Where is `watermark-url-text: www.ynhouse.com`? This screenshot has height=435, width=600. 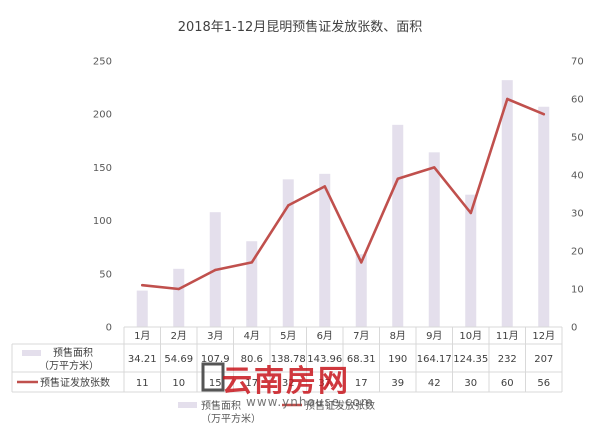
watermark-url-text: www.ynhouse.com is located at coordinates (310, 402).